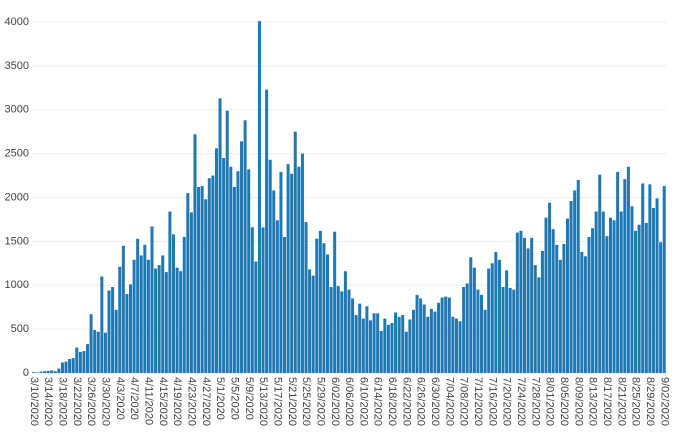 The width and height of the screenshot is (680, 447). What do you see at coordinates (664, 401) in the screenshot?
I see `x-tick-label: 9/02/2020` at bounding box center [664, 401].